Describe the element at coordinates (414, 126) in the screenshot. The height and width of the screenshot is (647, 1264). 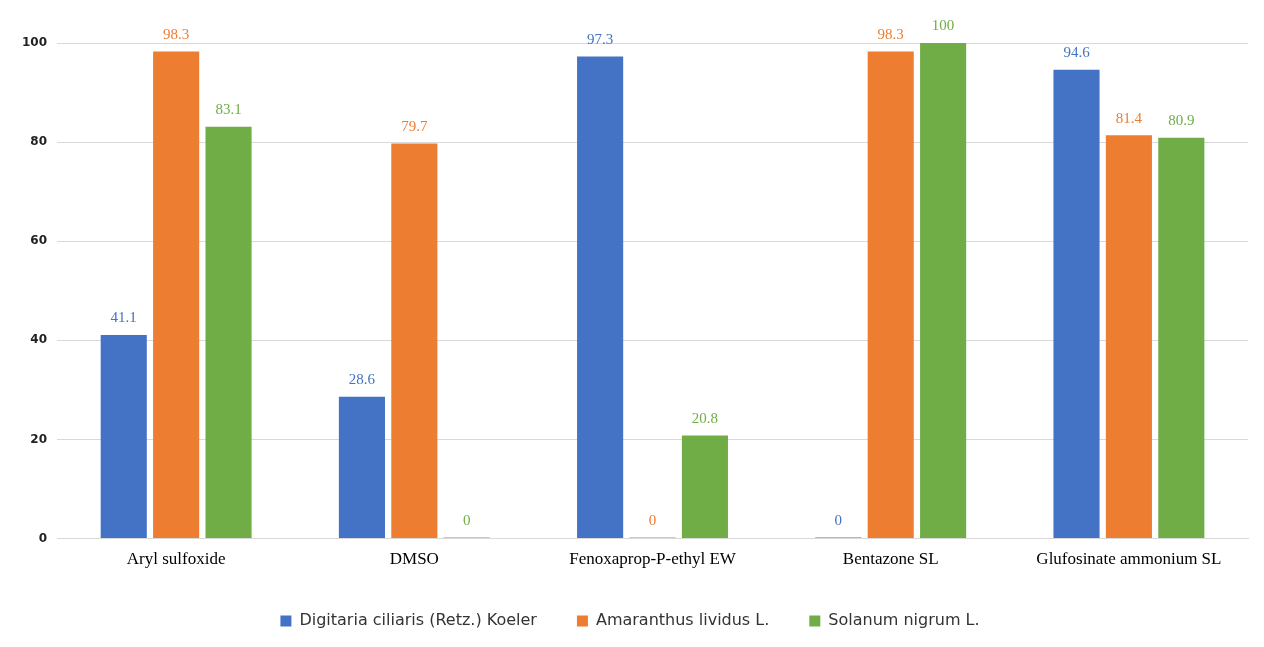
I see `data-label: 79.7` at that location.